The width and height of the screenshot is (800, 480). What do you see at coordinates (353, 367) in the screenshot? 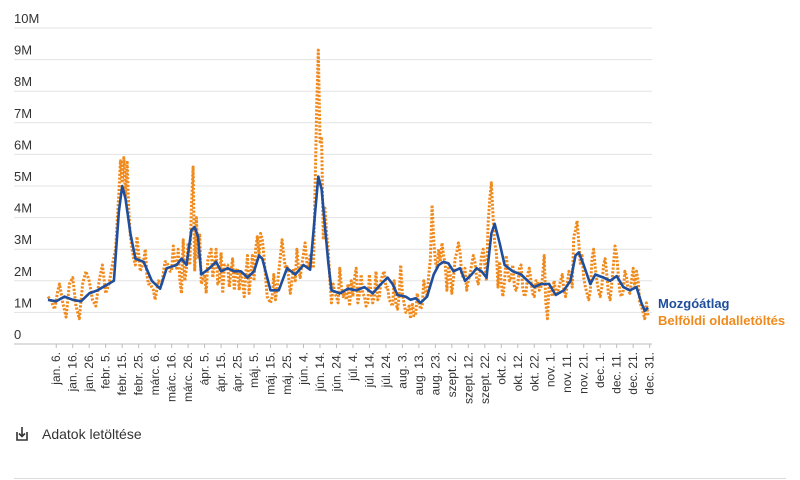
I see `x-tick-label: júl. 4.` at bounding box center [353, 367].